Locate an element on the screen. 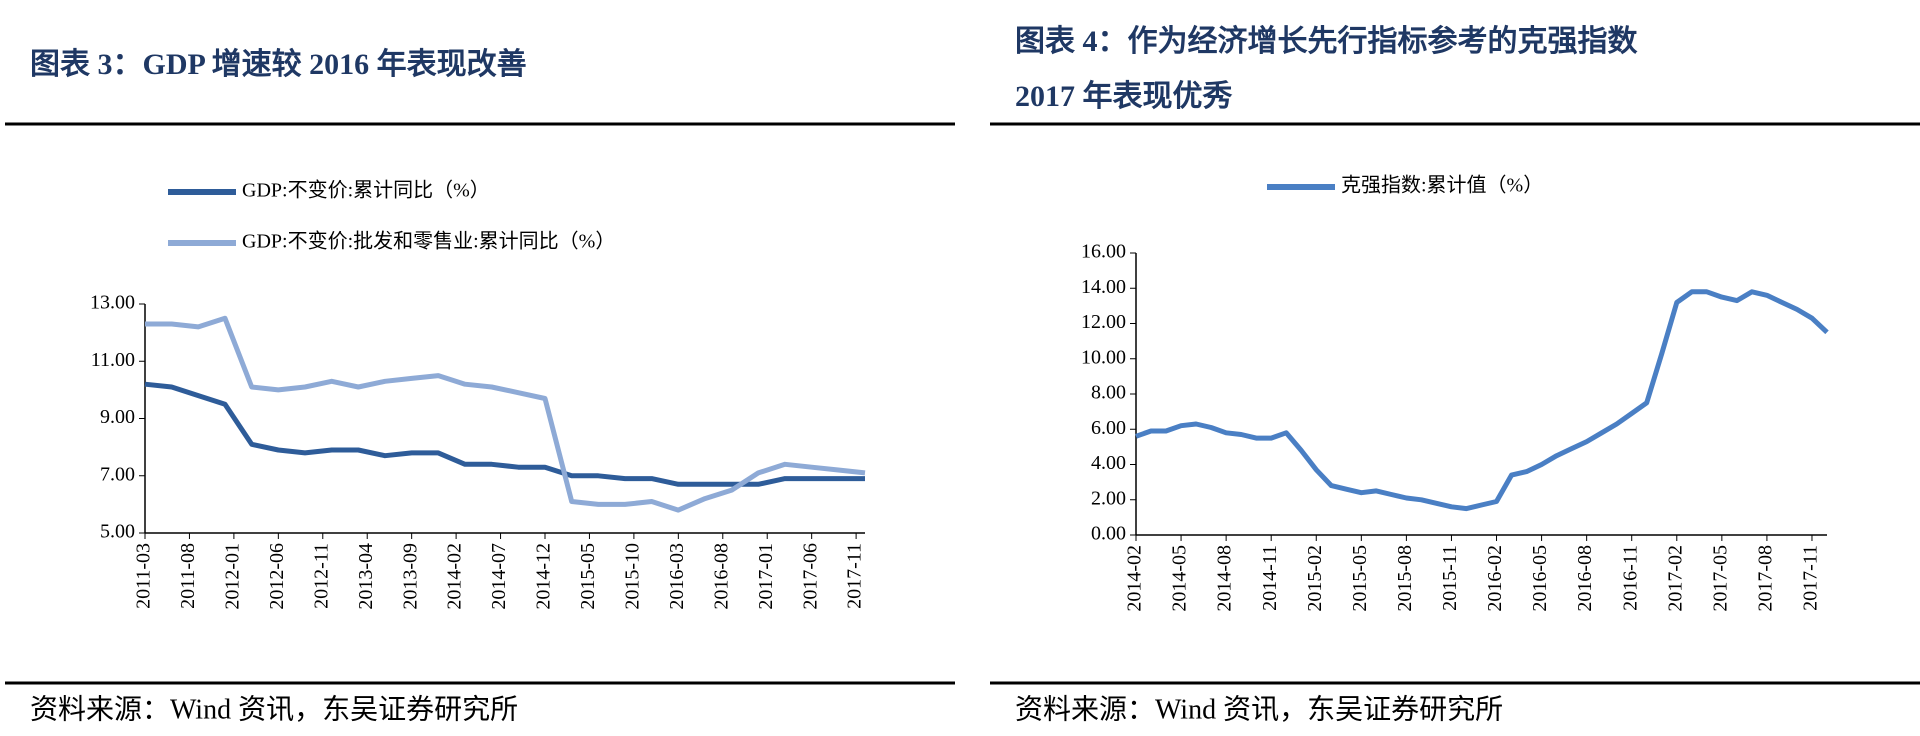 The height and width of the screenshot is (736, 1920). y-tick-label: 0.00 is located at coordinates (1108, 534).